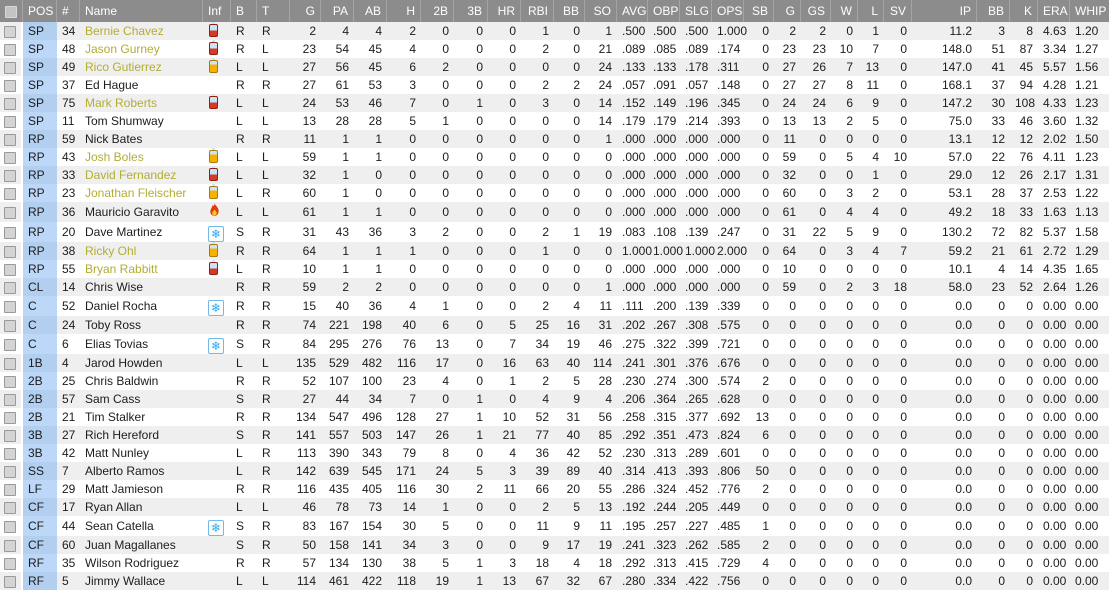 This screenshot has height=592, width=1109. I want to click on column-header-whip: WHIP, so click(1089, 11).